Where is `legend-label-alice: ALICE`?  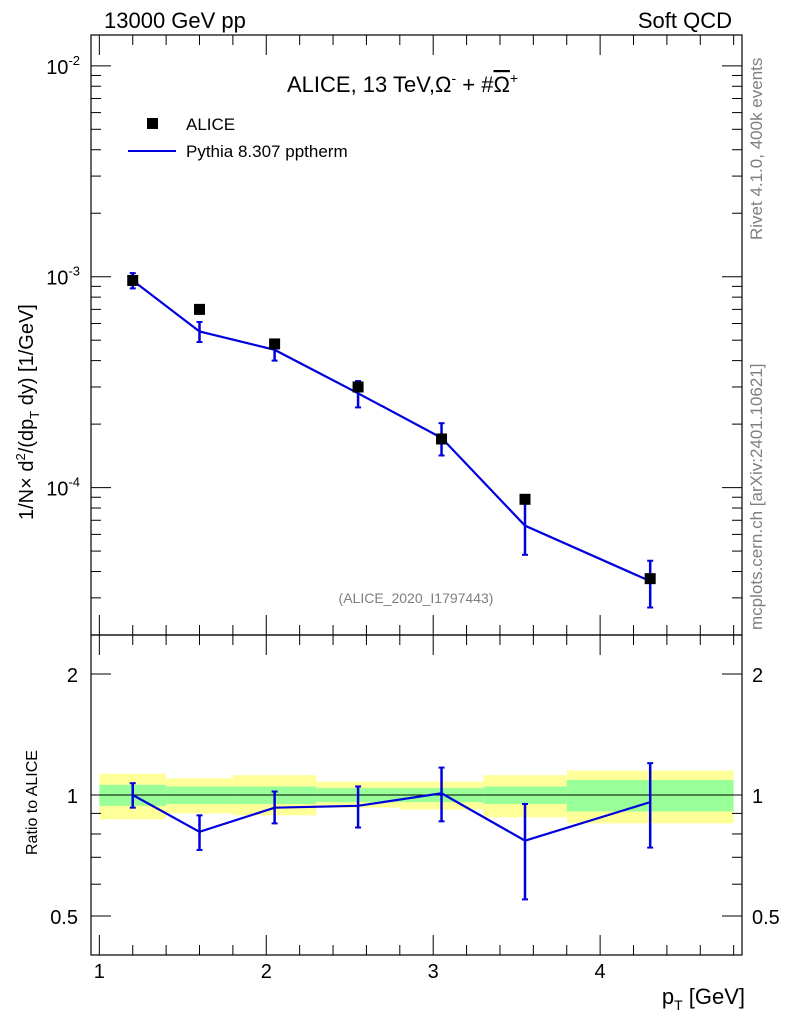 legend-label-alice: ALICE is located at coordinates (210, 124).